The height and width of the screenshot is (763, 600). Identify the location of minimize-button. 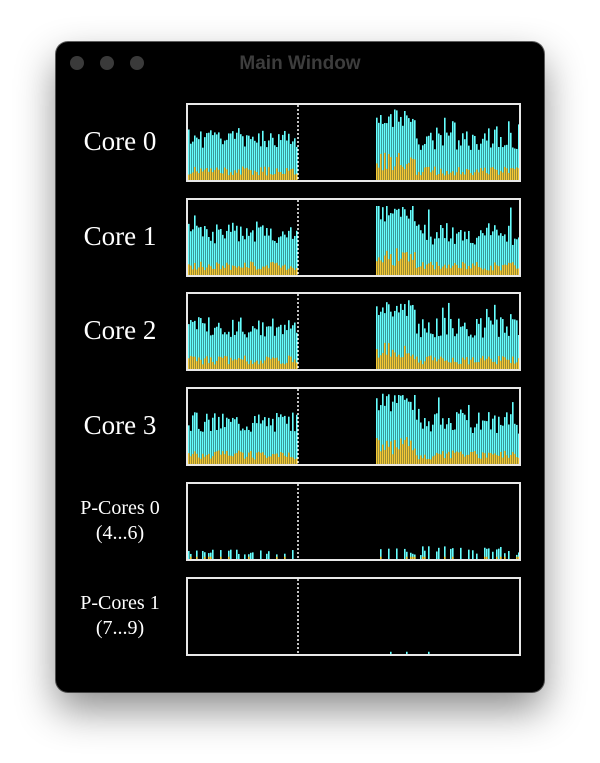
(107, 63).